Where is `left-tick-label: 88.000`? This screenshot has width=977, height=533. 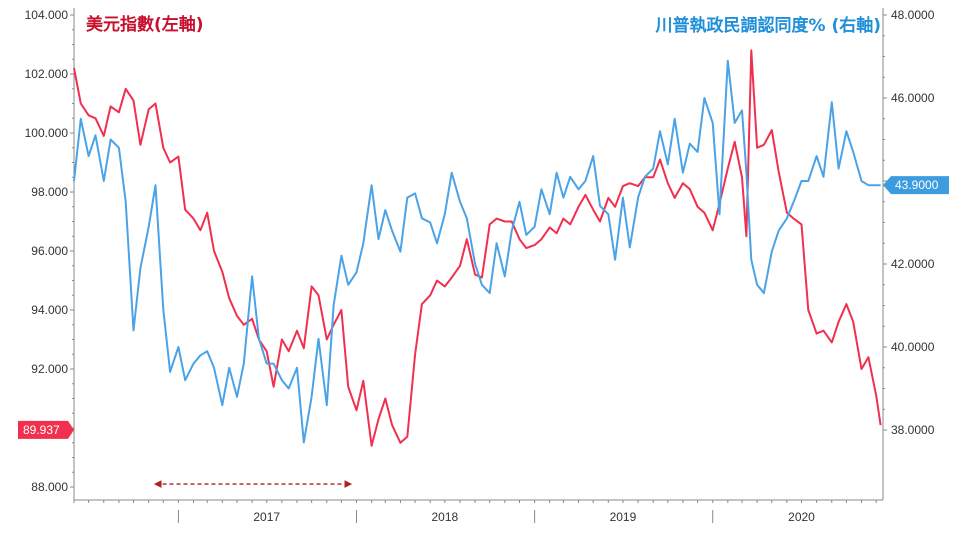 left-tick-label: 88.000 is located at coordinates (49, 487).